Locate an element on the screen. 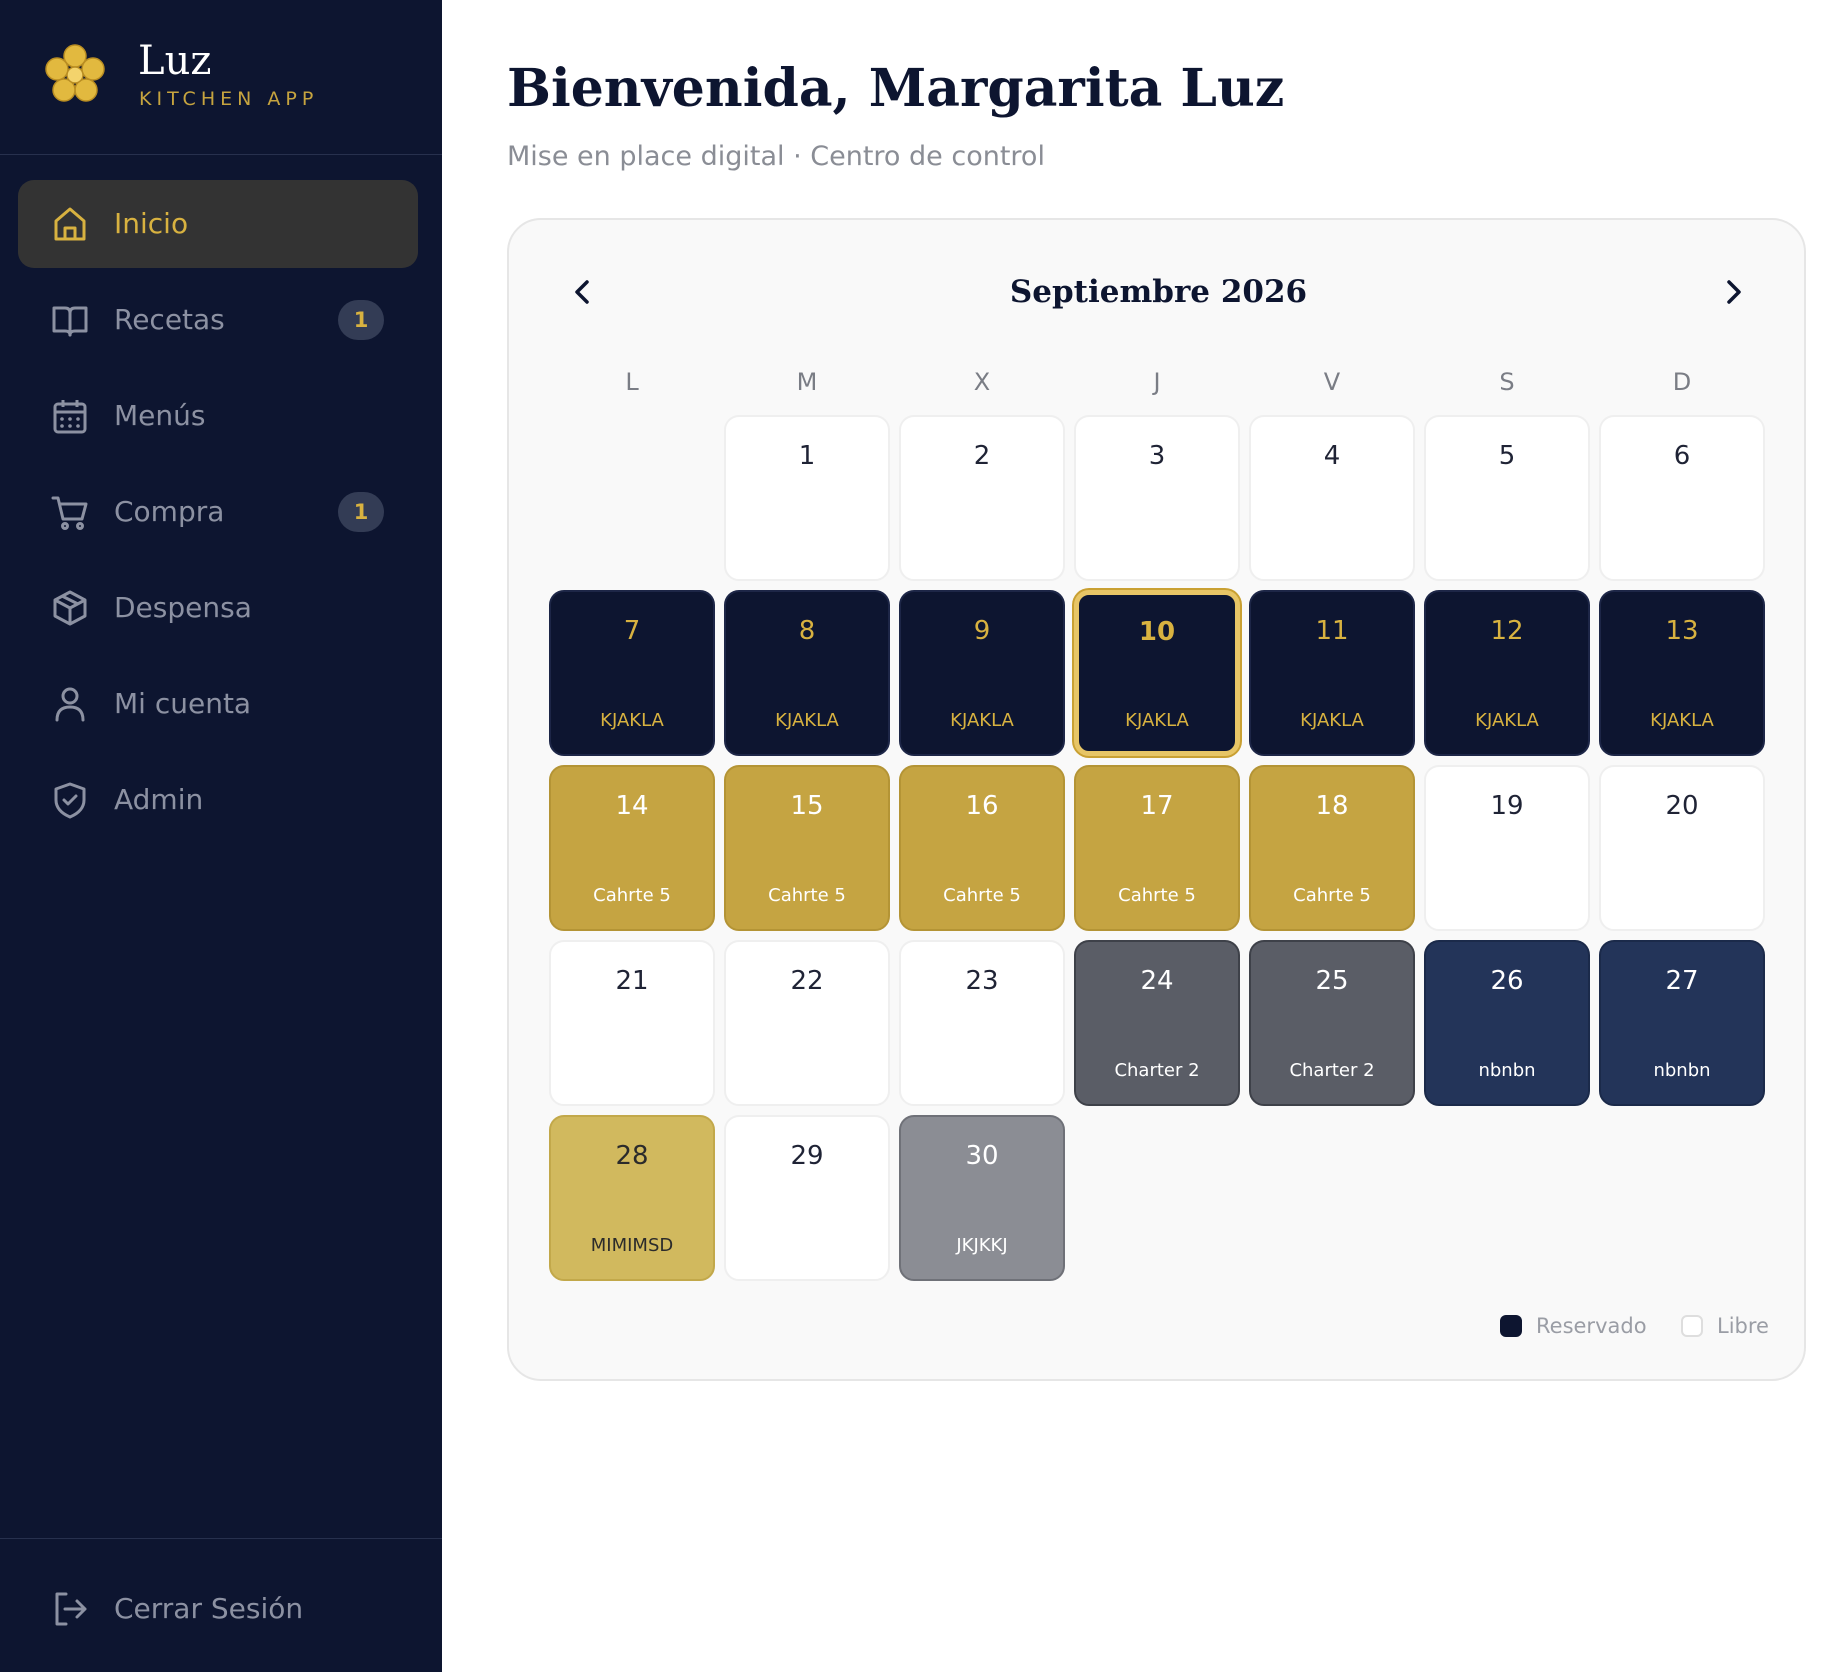  calendar-day: 16 Cahrte 5 is located at coordinates (982, 848).